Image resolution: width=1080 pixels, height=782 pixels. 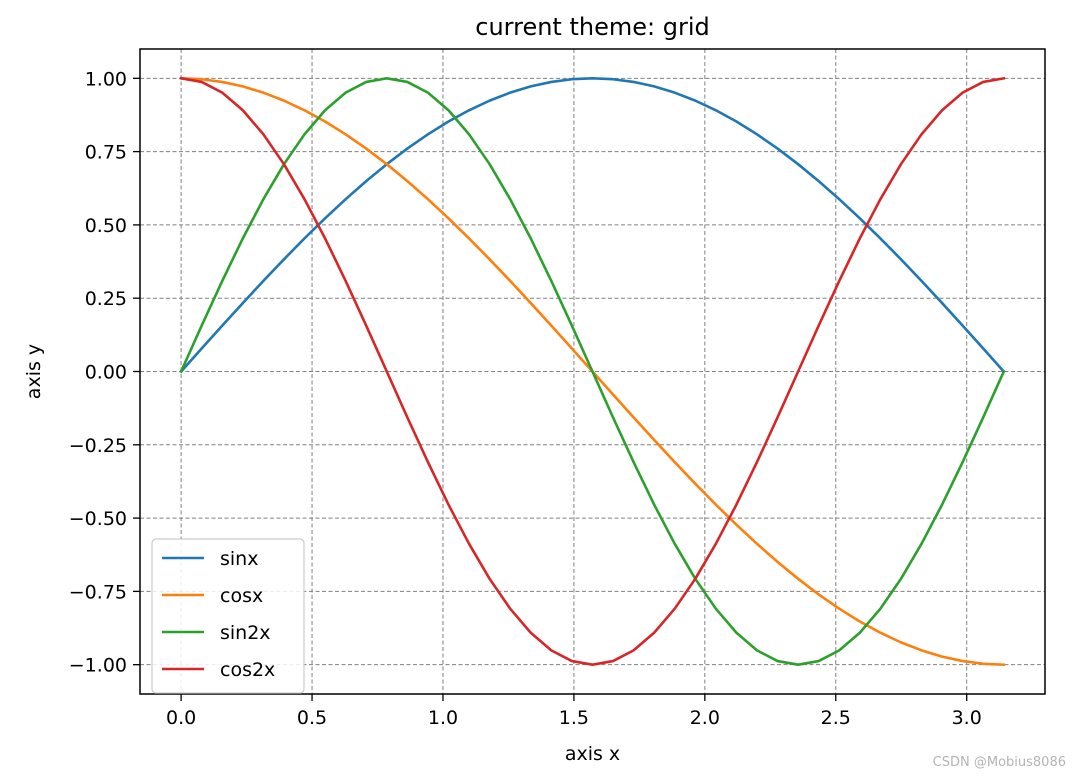 What do you see at coordinates (106, 153) in the screenshot?
I see `y-tick-label: 0.75` at bounding box center [106, 153].